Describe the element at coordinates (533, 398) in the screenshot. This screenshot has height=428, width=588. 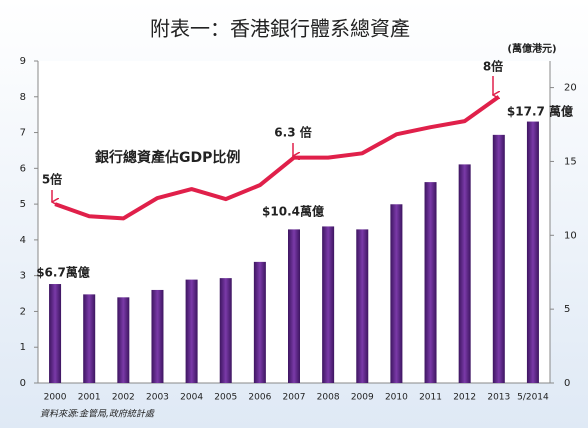
I see `x-tick-label: 5/2014` at that location.